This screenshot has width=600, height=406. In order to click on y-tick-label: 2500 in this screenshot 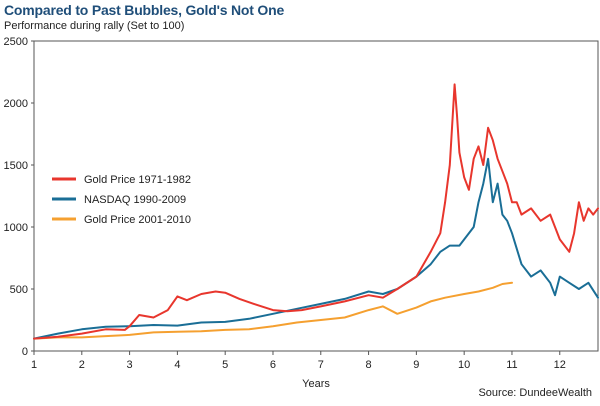, I will do `click(16, 42)`.